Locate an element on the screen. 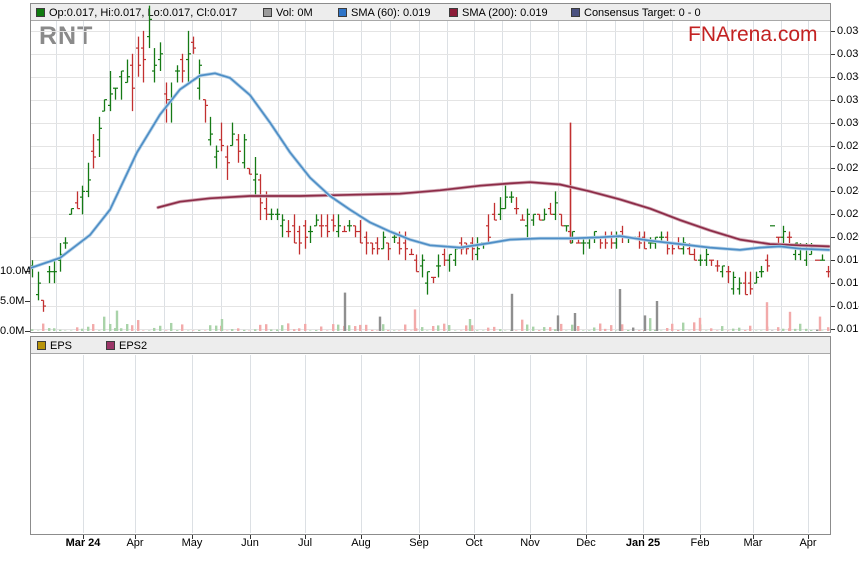 Image resolution: width=859 pixels, height=566 pixels. sma200-swatch-icon is located at coordinates (453, 12).